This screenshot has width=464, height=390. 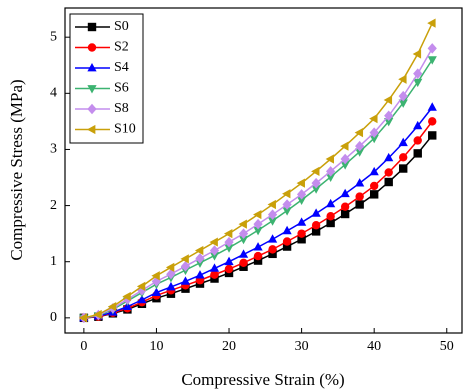 What do you see at coordinates (53, 261) in the screenshot?
I see `y-tick-label: 1` at bounding box center [53, 261].